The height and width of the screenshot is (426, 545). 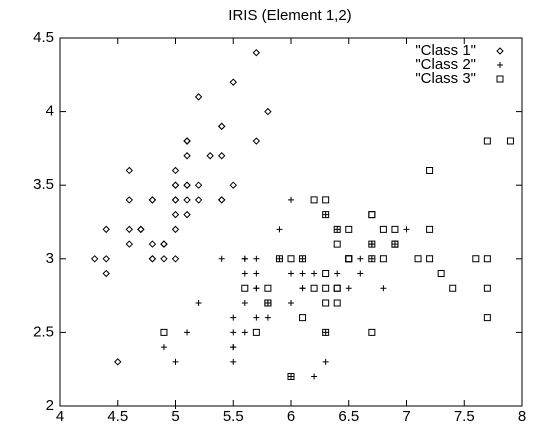 What do you see at coordinates (406, 416) in the screenshot?
I see `x-tick-label: 7` at bounding box center [406, 416].